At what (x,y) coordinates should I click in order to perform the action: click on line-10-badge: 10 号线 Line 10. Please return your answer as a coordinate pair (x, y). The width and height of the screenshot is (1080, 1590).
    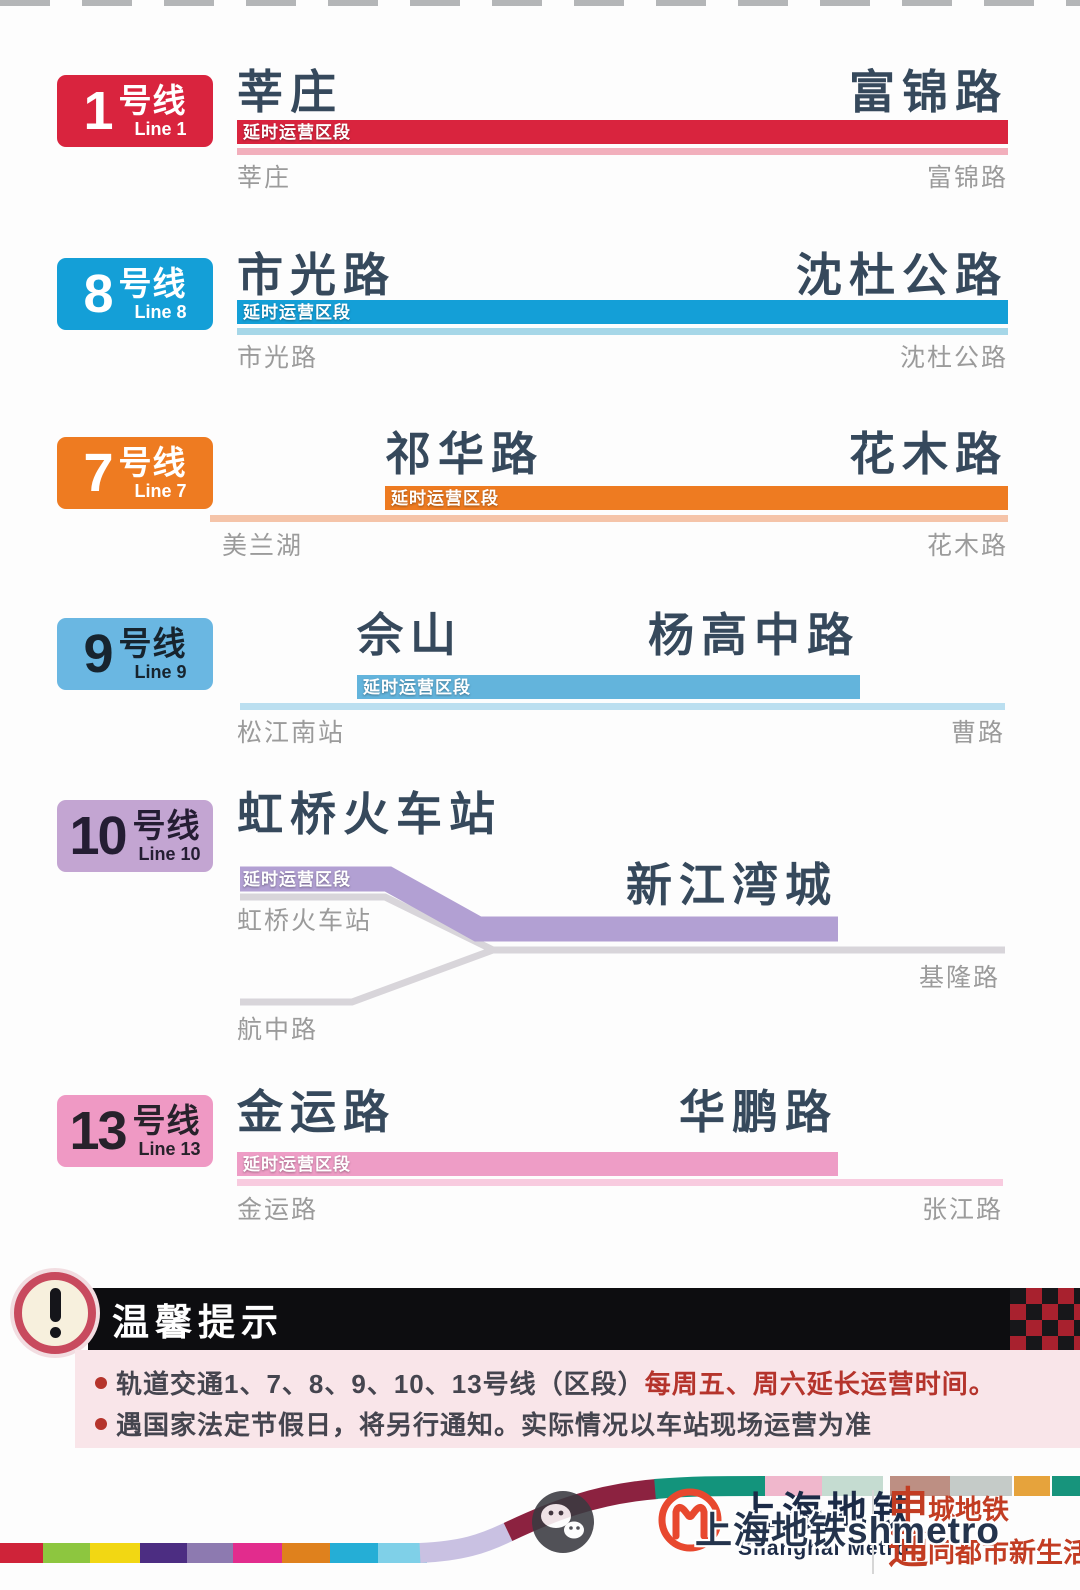
    Looking at the image, I should click on (135, 836).